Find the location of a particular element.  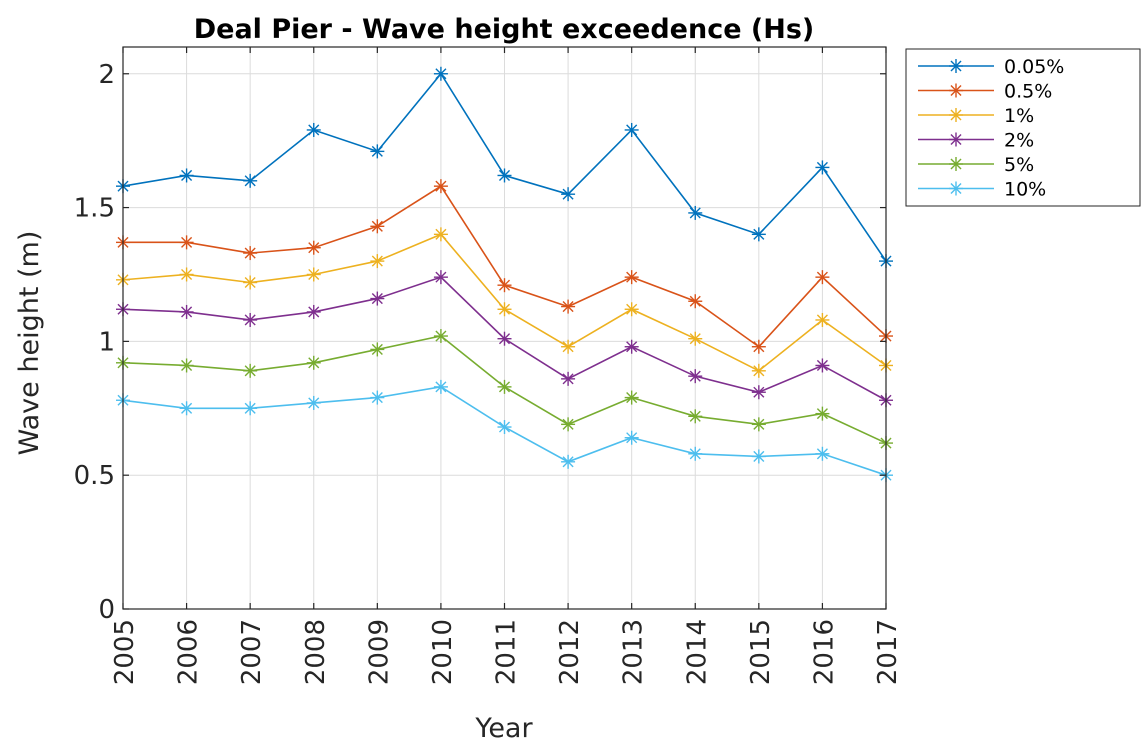

legend: 0.05% 0.5%1% 2%5% 10% is located at coordinates (1023, 127).